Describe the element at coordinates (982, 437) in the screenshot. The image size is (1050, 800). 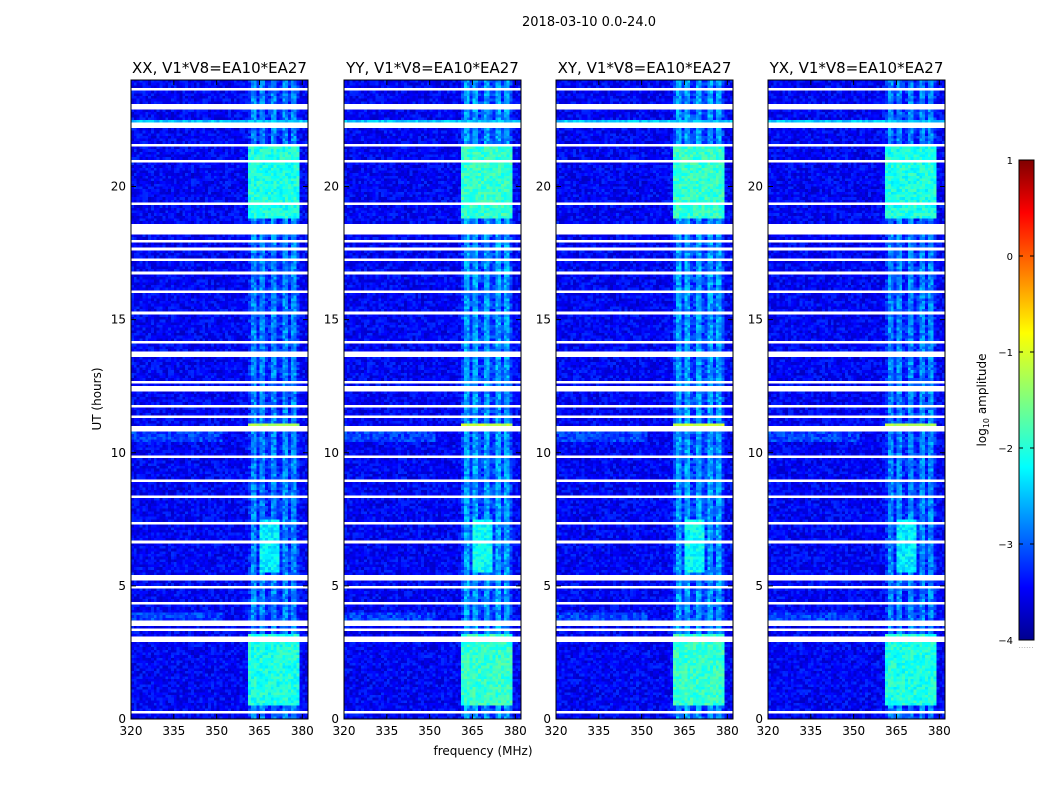
I see `colorbar-label-log: log` at that location.